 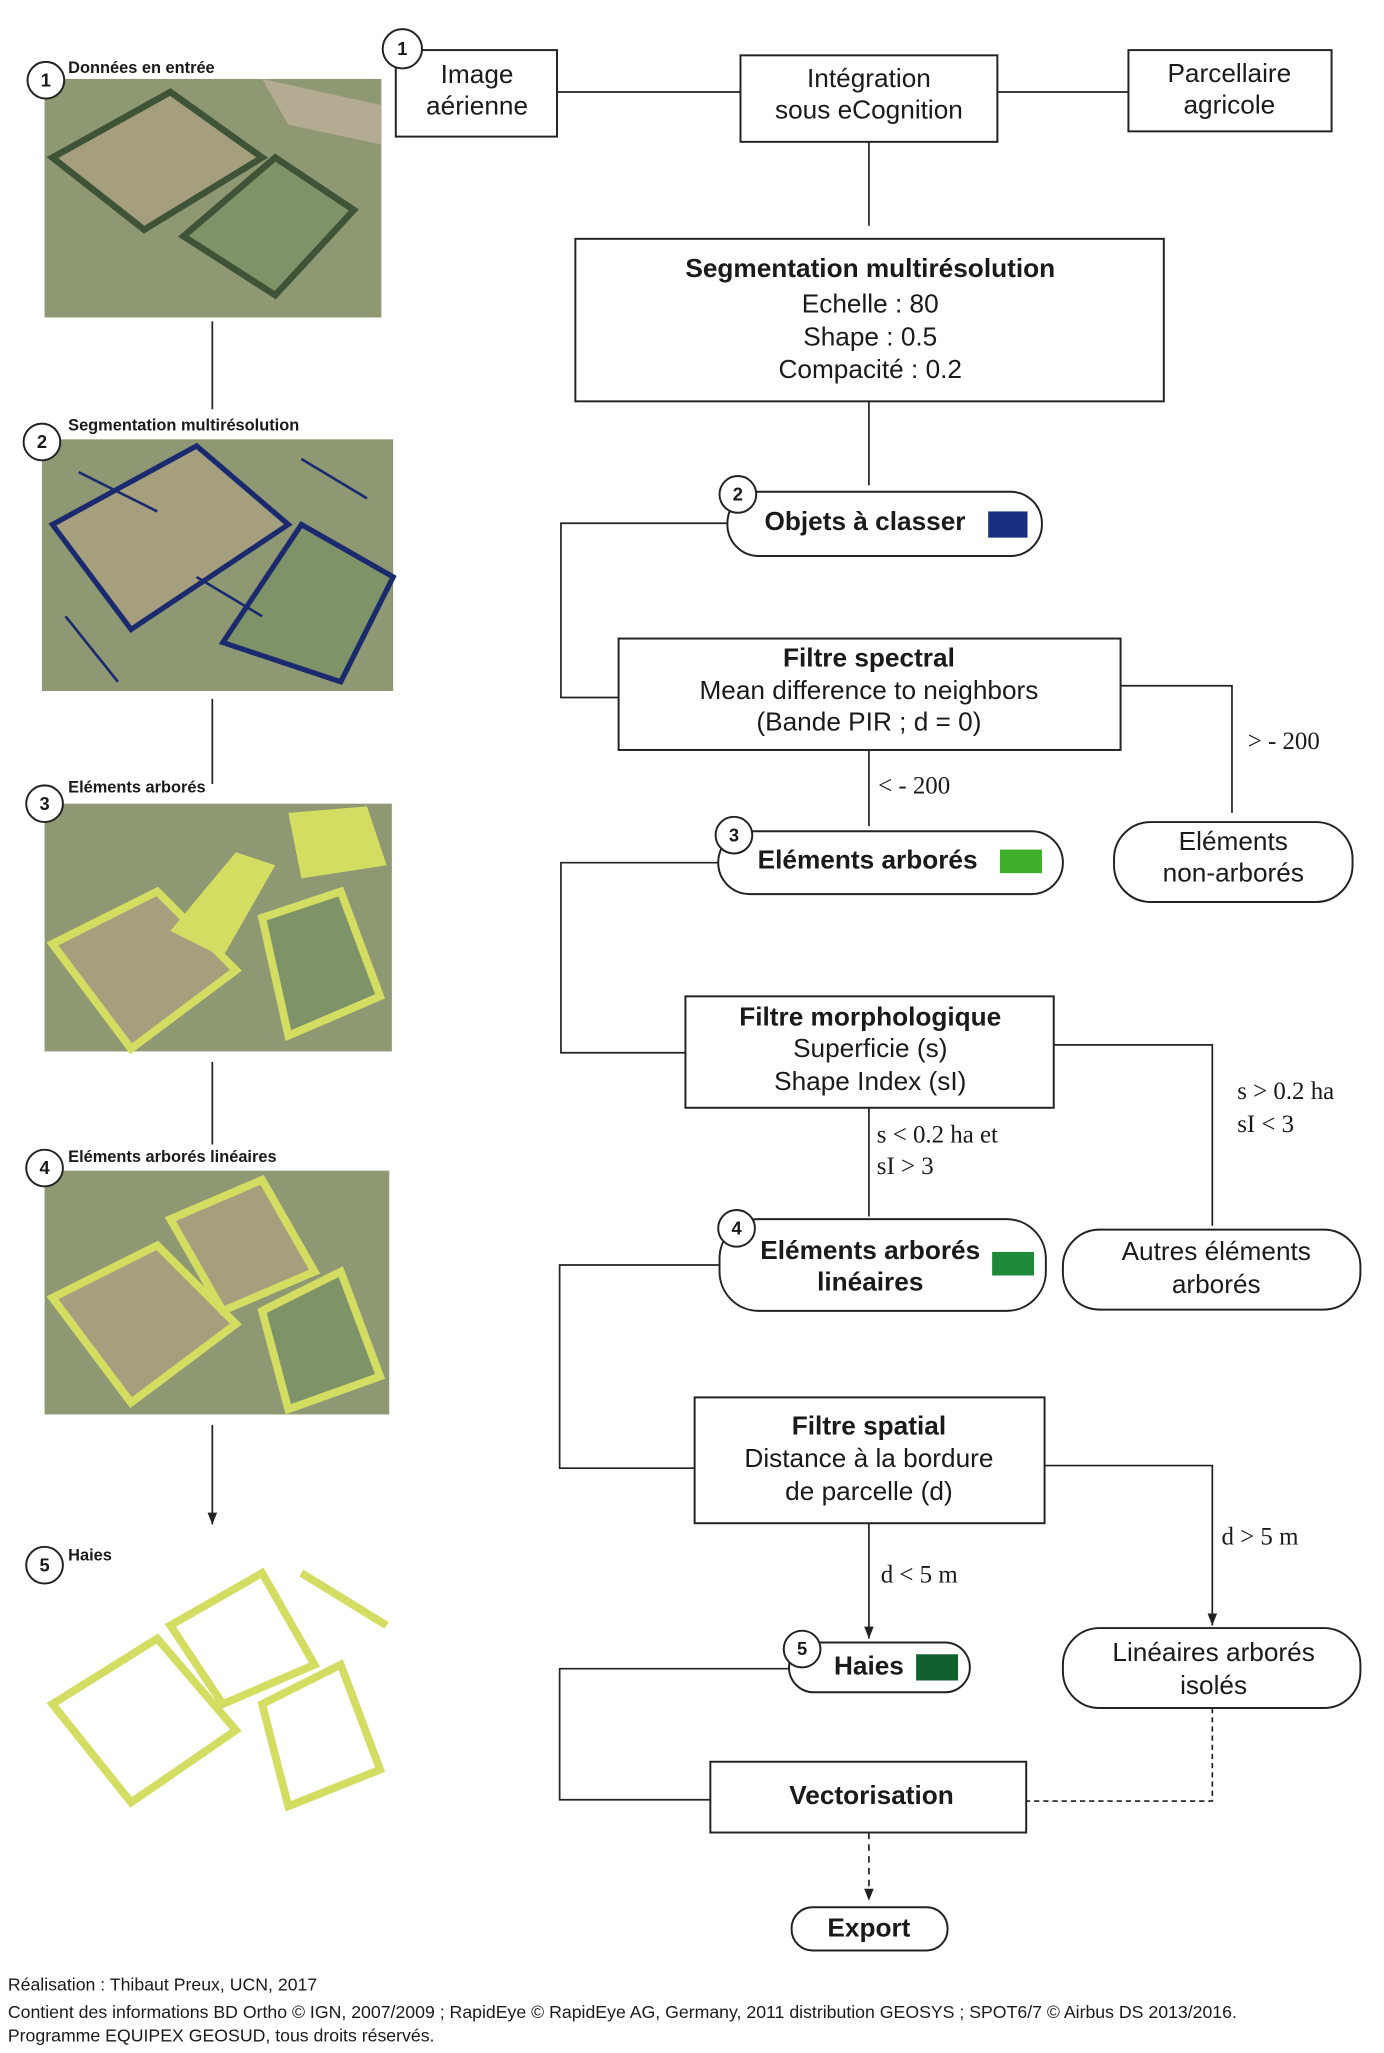 What do you see at coordinates (1233, 841) in the screenshot?
I see `node-text: Eléments` at bounding box center [1233, 841].